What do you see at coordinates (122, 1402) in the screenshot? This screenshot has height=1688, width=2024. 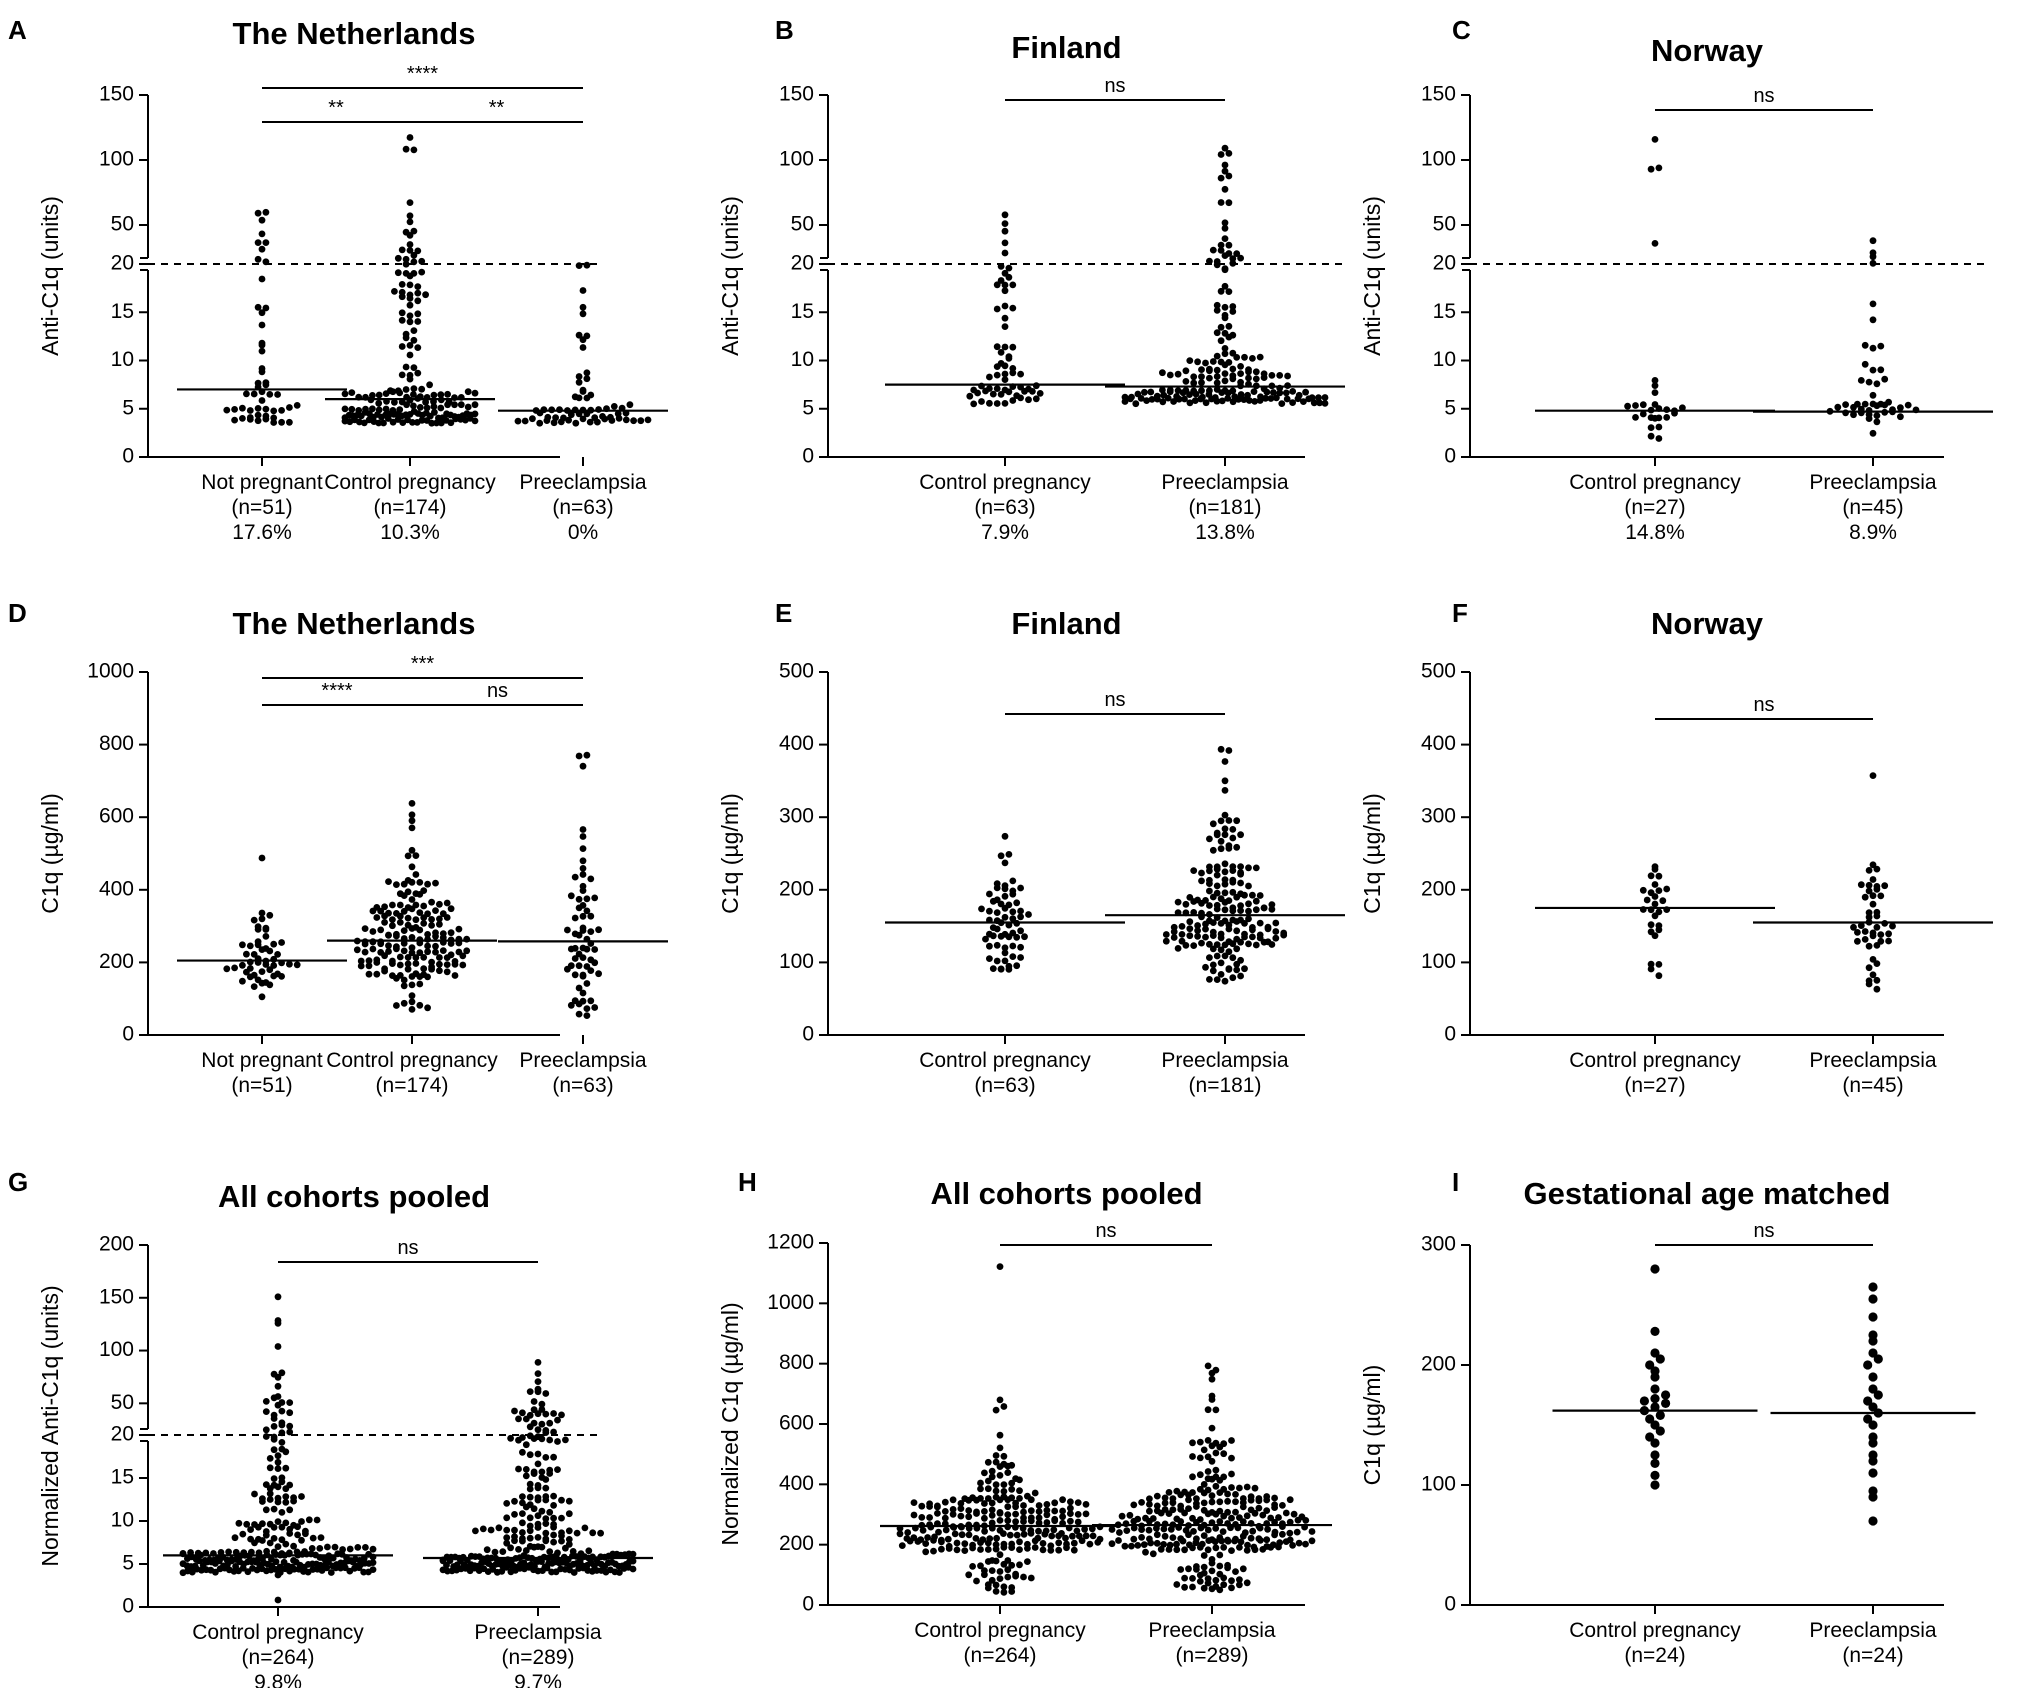 I see `y-tick-label: 50` at bounding box center [122, 1402].